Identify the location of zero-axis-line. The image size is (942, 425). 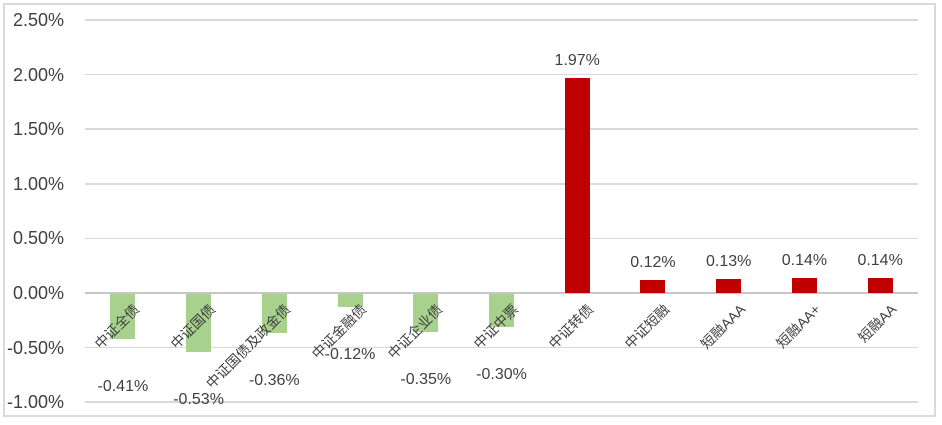
(501, 293).